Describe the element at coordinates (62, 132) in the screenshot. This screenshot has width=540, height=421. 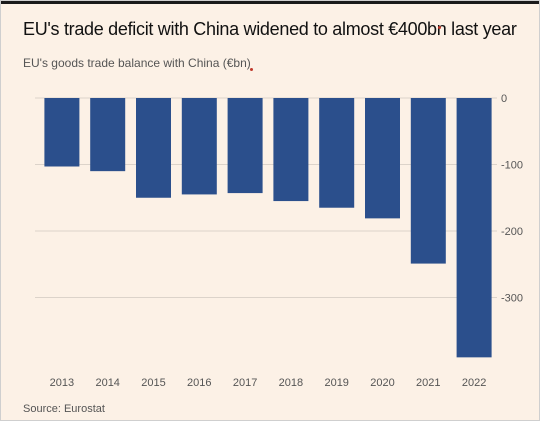
I see `bar-2013` at that location.